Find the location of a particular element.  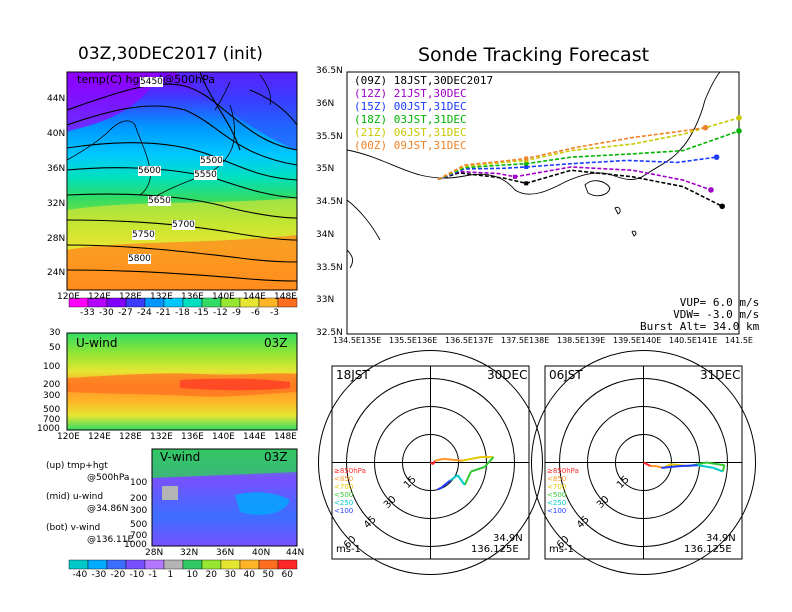

hodograph-level: <850 is located at coordinates (557, 478).